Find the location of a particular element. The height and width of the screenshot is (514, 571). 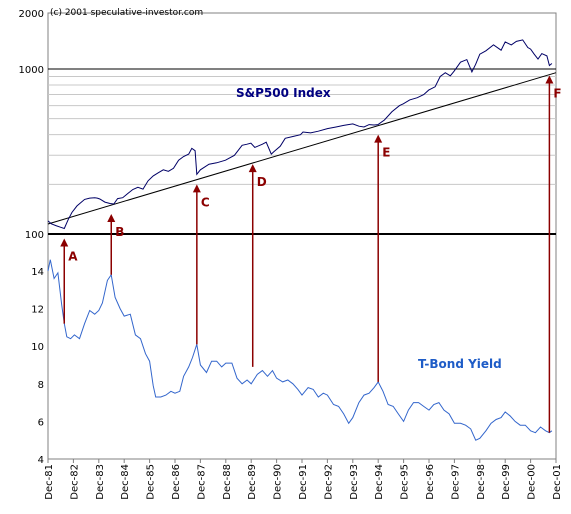

x-tick-label: Dec-88 is located at coordinates (227, 482).